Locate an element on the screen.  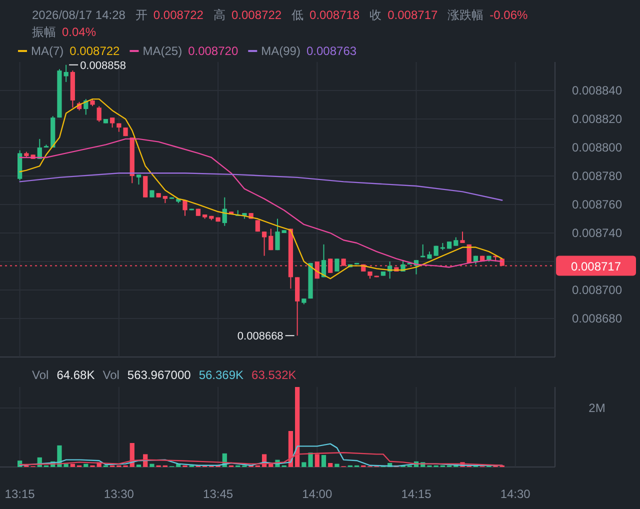
y-tick-label: 0.008840 is located at coordinates (597, 91).